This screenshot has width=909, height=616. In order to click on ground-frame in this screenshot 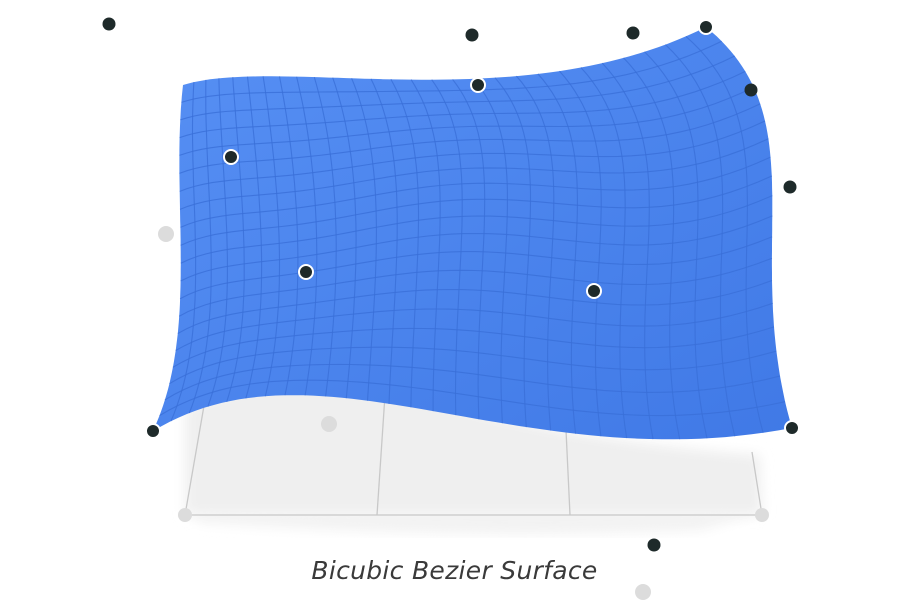, I will do `click(473, 455)`.